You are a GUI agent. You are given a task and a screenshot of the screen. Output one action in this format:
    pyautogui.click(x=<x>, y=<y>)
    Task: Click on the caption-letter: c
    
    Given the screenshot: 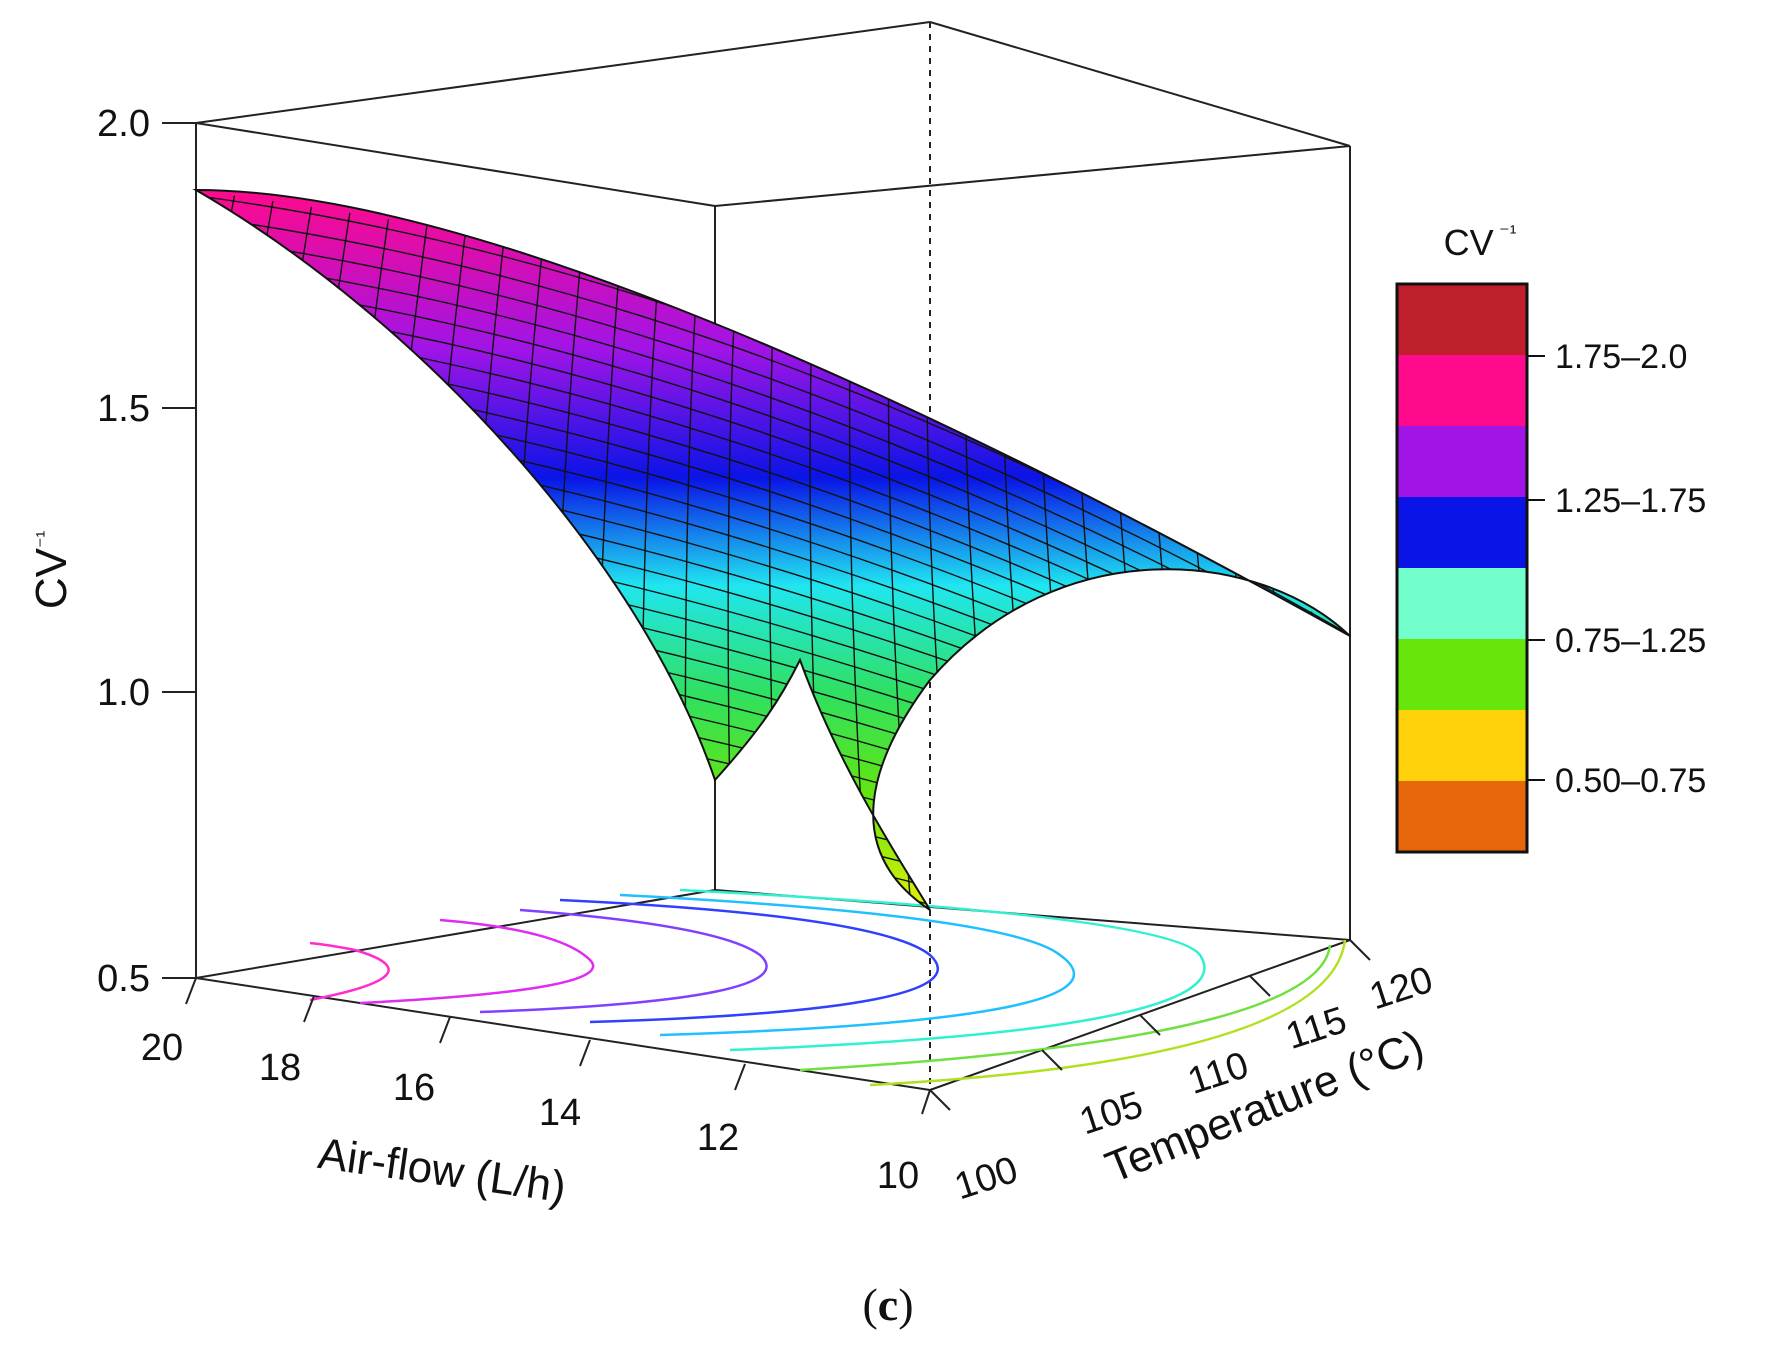 What is the action you would take?
    pyautogui.click(x=888, y=1304)
    